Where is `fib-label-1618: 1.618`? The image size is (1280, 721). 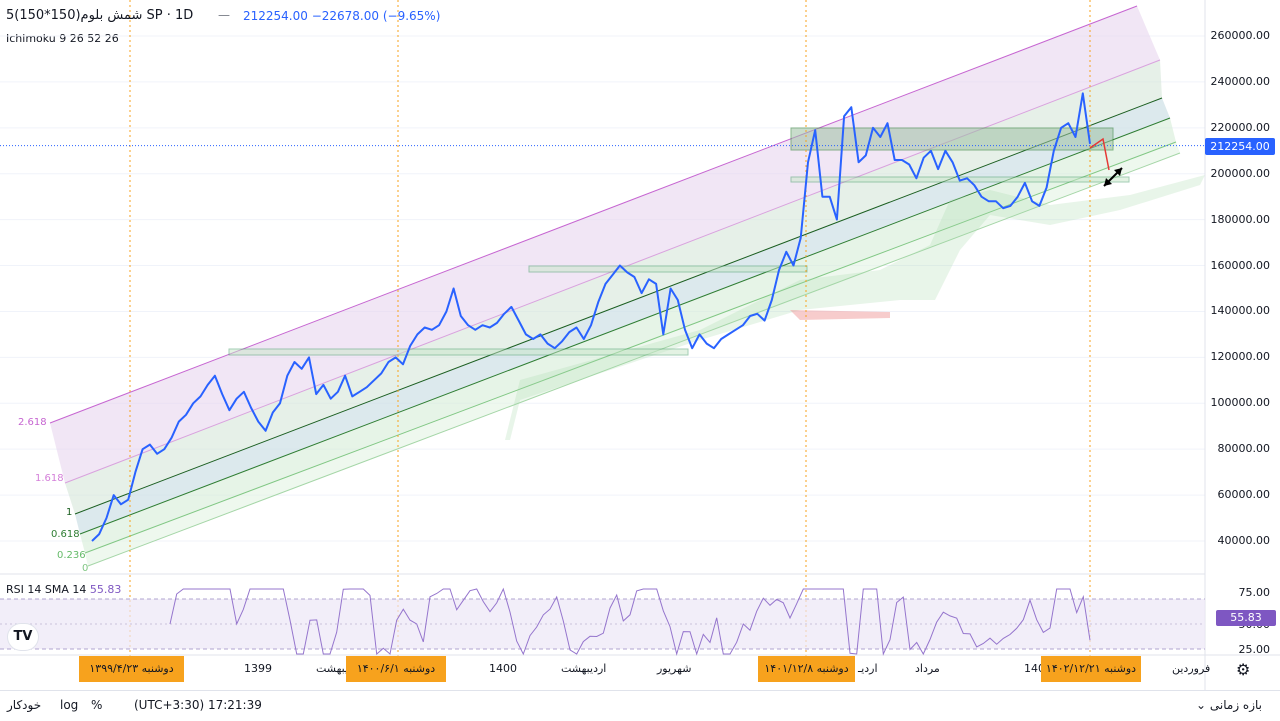
fib-label-1618: 1.618 is located at coordinates (49, 478).